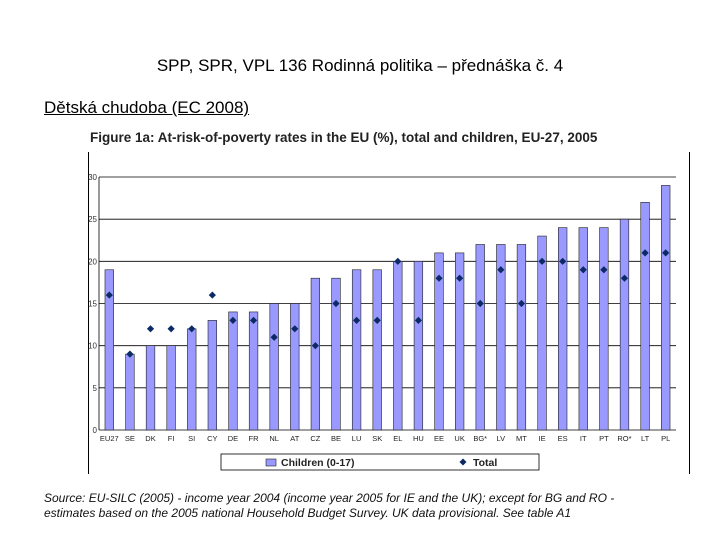 This screenshot has height=540, width=720. What do you see at coordinates (95, 430) in the screenshot?
I see `y-tick-label: 0` at bounding box center [95, 430].